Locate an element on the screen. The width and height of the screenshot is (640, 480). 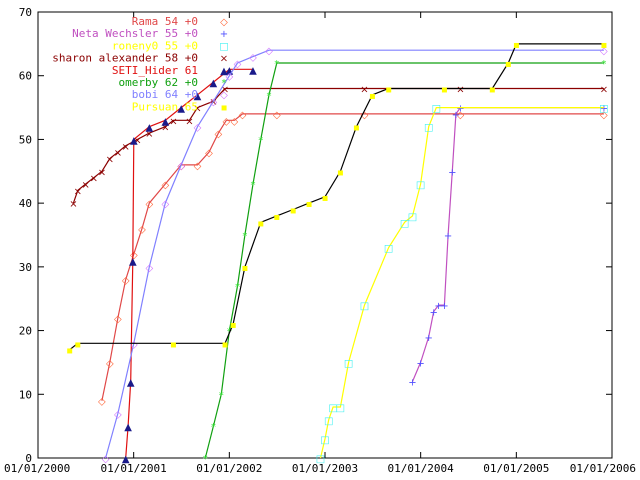
legend-label-roneny0: roneny0 55 +0 is located at coordinates (155, 45).